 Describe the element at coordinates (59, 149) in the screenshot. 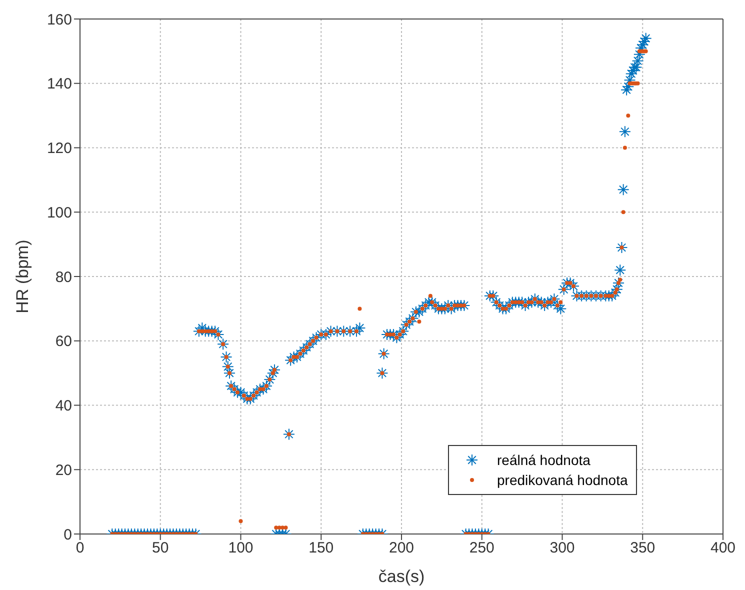

I see `y-tick-label: 120` at that location.